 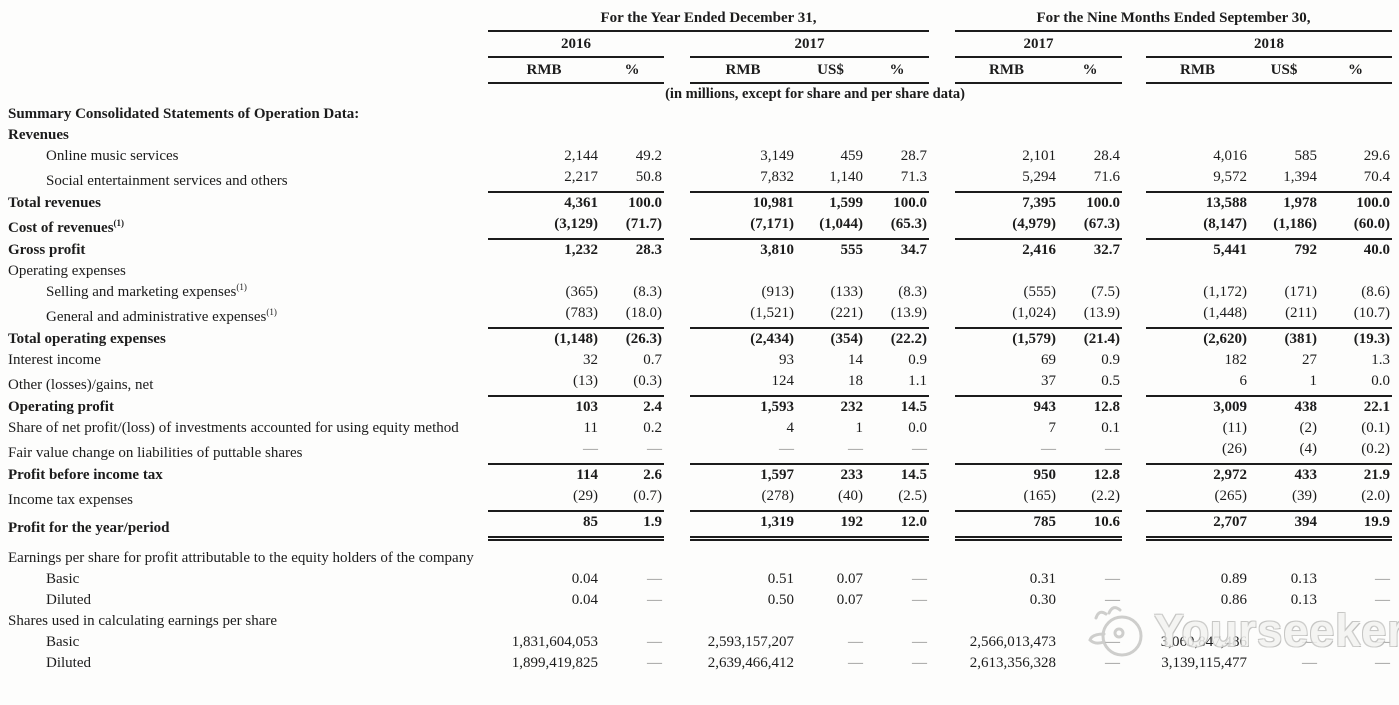 I want to click on cell-value: (365), so click(x=582, y=292).